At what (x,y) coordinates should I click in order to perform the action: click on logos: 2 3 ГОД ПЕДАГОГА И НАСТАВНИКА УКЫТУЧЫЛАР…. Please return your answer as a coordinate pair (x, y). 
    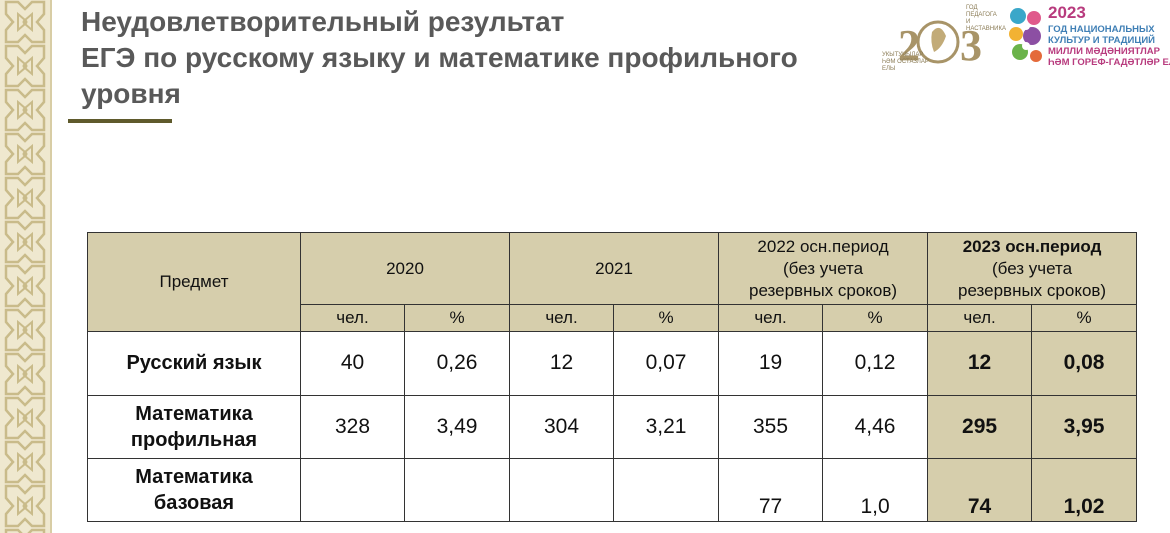
    Looking at the image, I should click on (1025, 37).